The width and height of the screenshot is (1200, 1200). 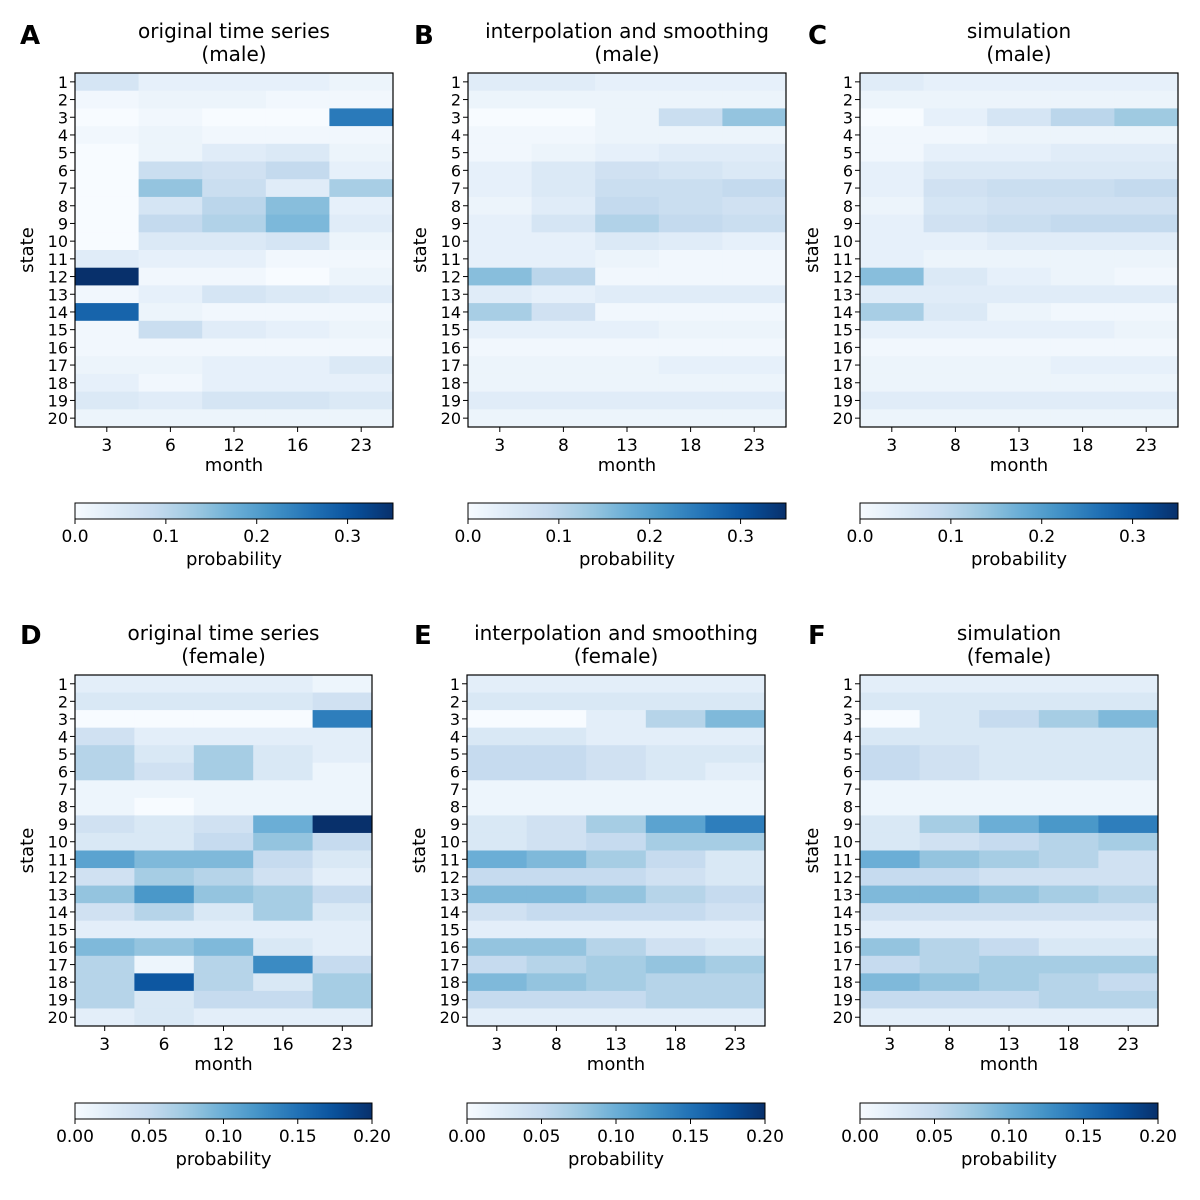 I want to click on y-tick-label: 19, so click(x=843, y=400).